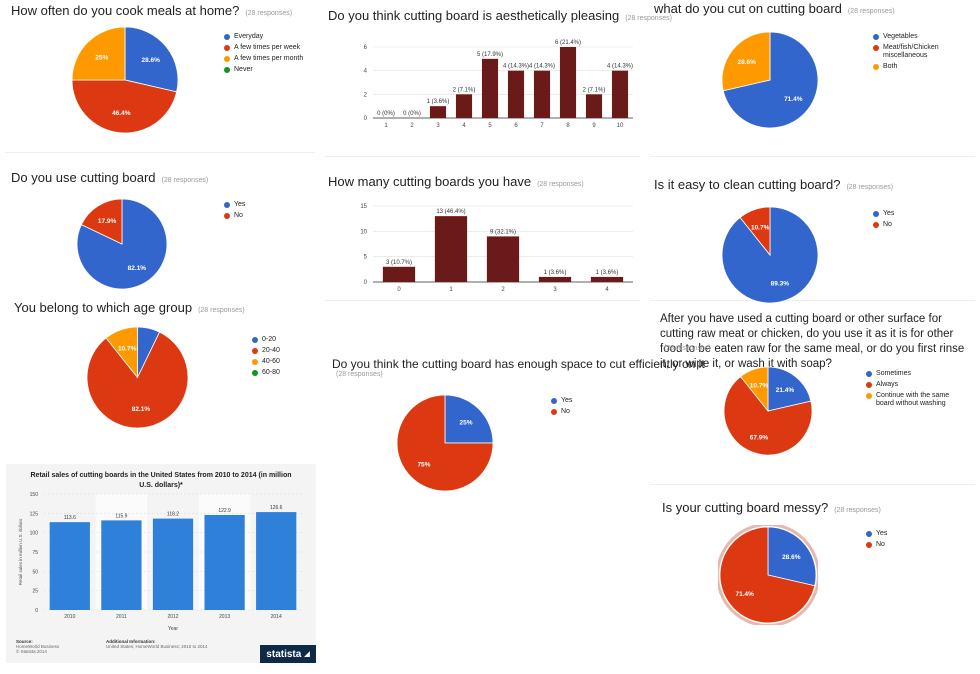 This screenshot has height=674, width=980. Describe the element at coordinates (266, 358) in the screenshot. I see `legend: 0-20 20-40 40-60 60-80` at that location.